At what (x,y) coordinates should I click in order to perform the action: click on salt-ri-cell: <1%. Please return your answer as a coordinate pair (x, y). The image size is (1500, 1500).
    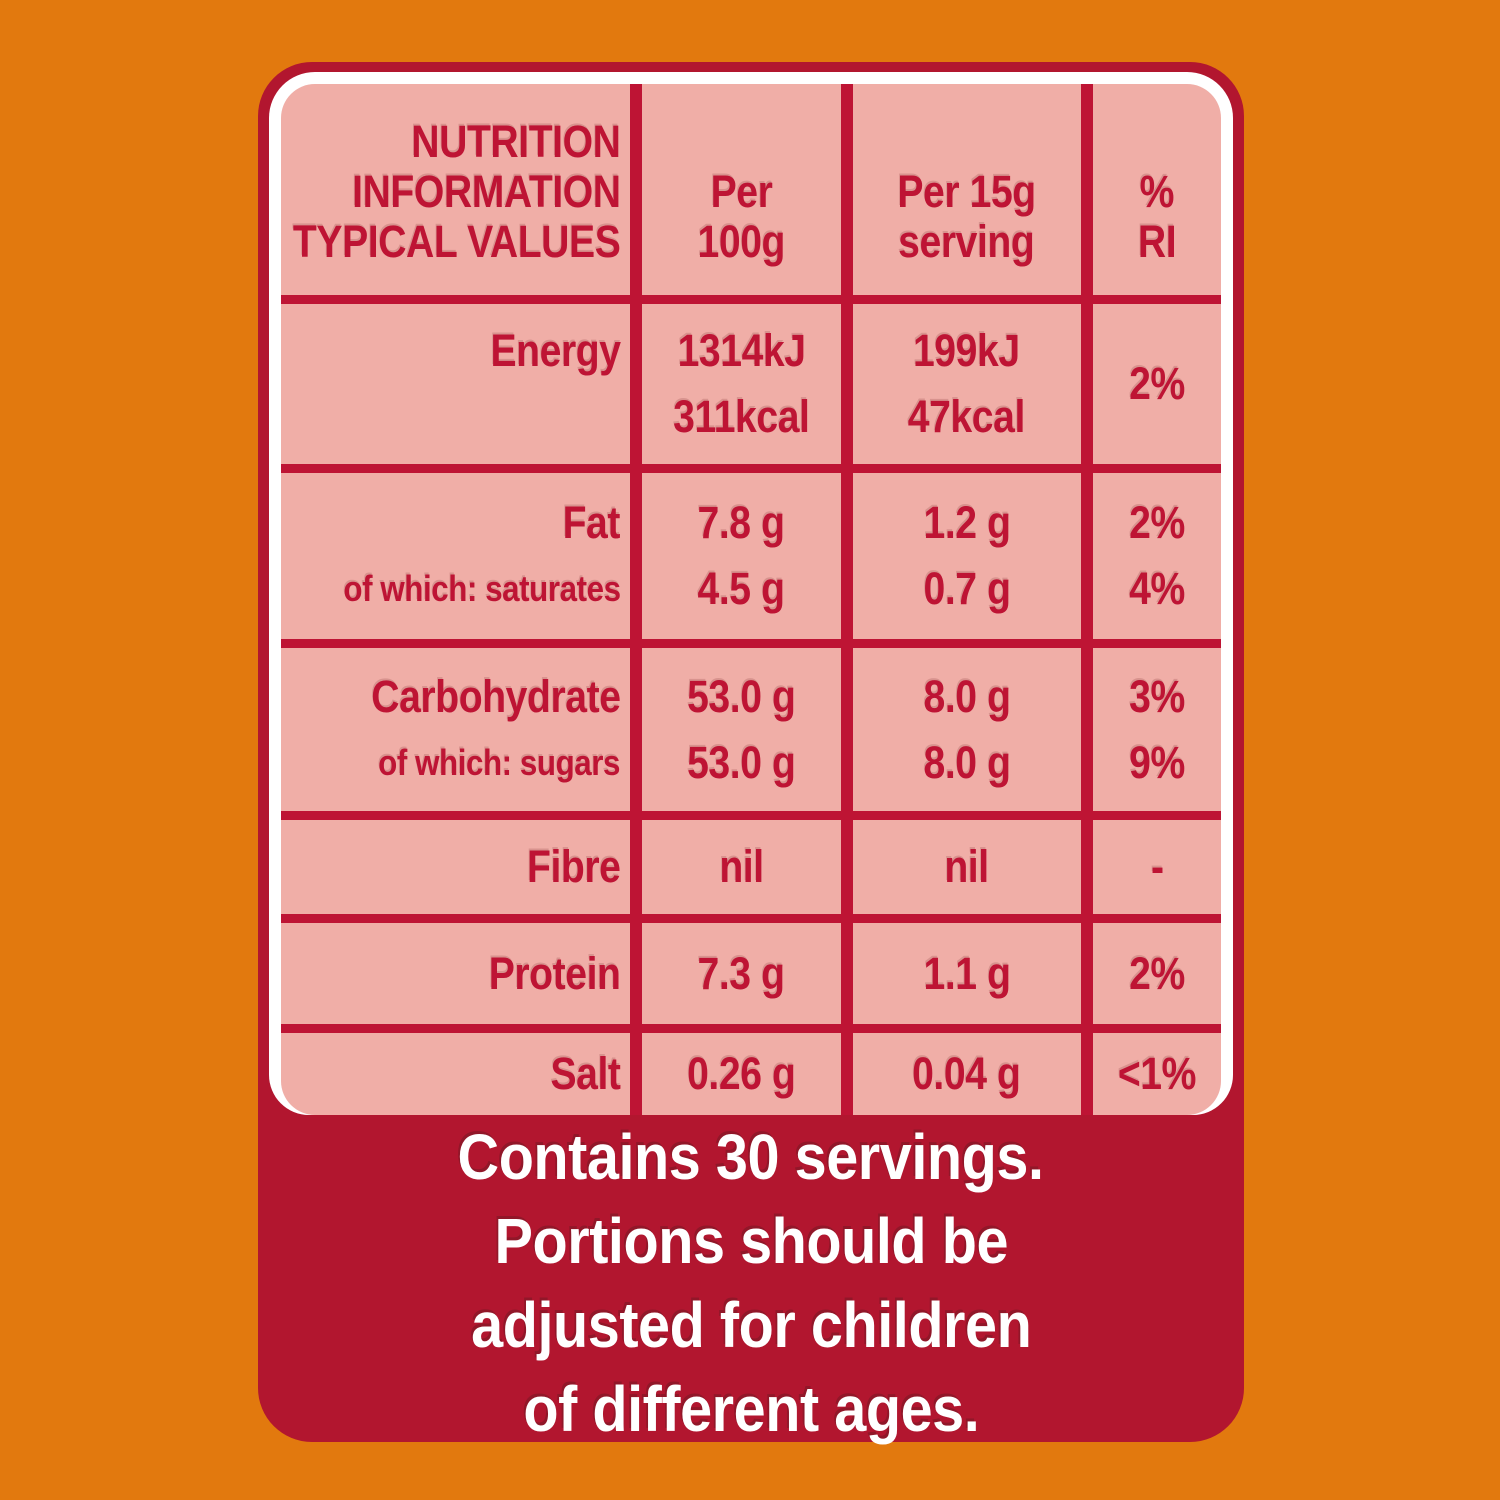
    Looking at the image, I should click on (1157, 1074).